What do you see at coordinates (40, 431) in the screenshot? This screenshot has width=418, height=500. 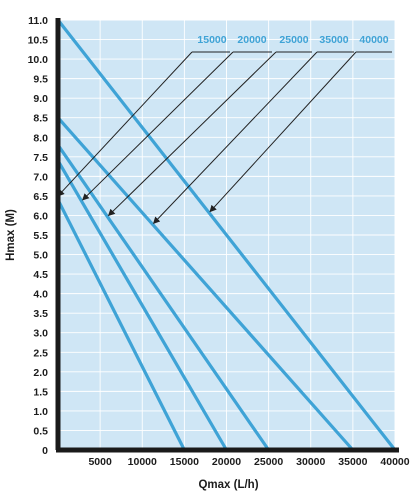 I see `y-tick-label-1: 0.5` at bounding box center [40, 431].